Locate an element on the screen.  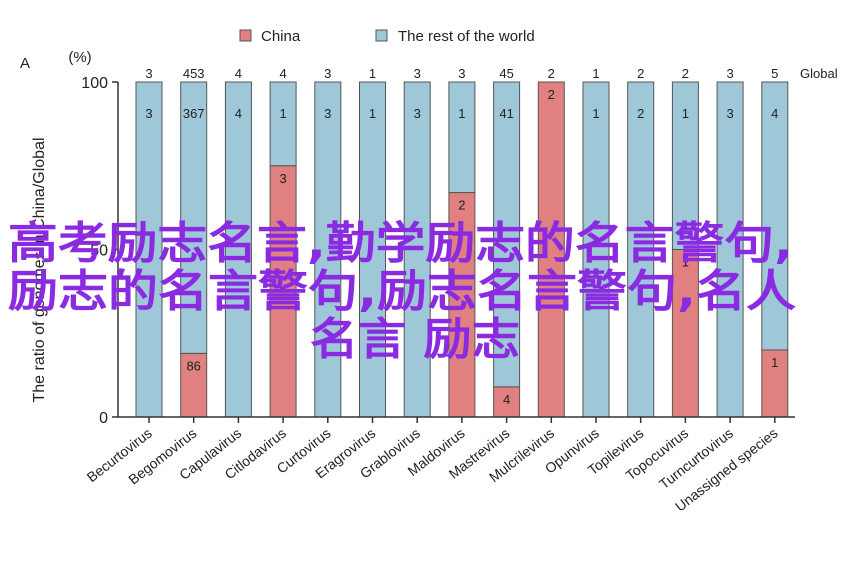
legend: China The rest of the world is located at coordinates (387, 36).